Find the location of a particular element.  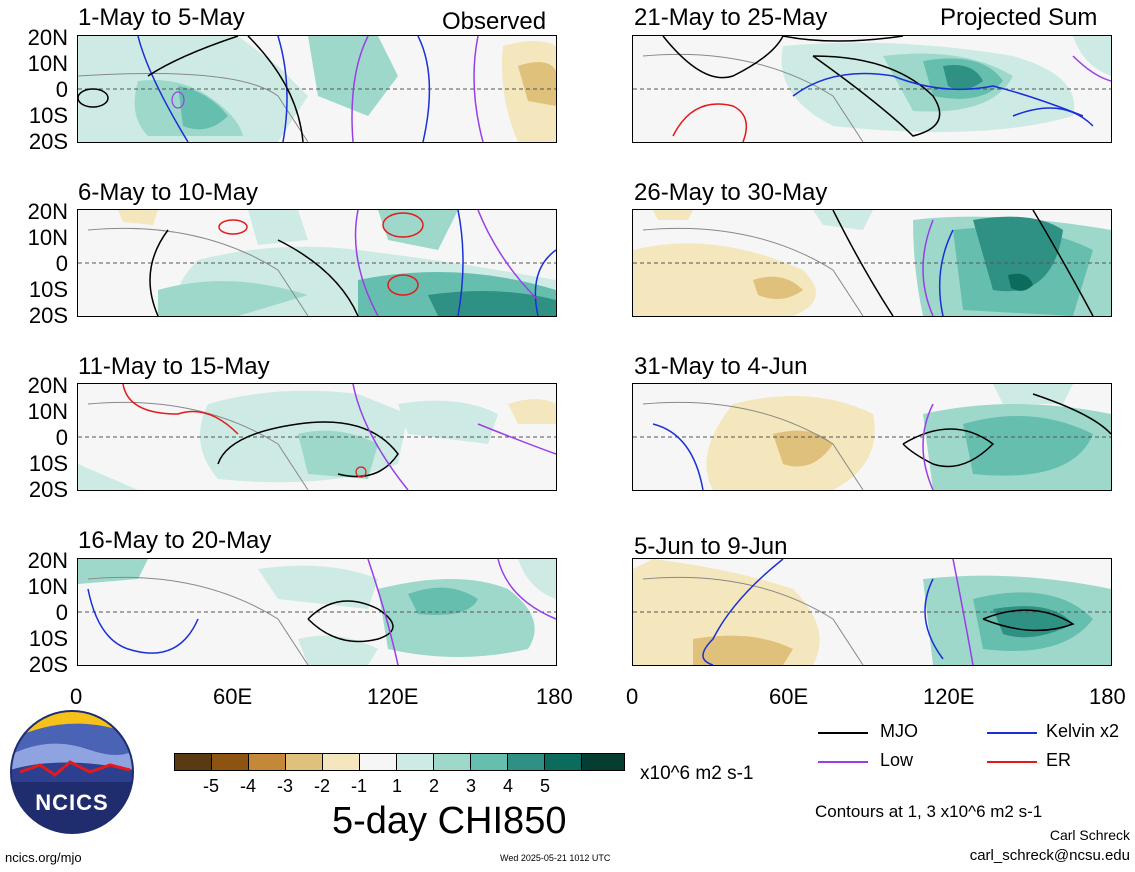

author-name: Carl Schreck is located at coordinates (1089, 835).